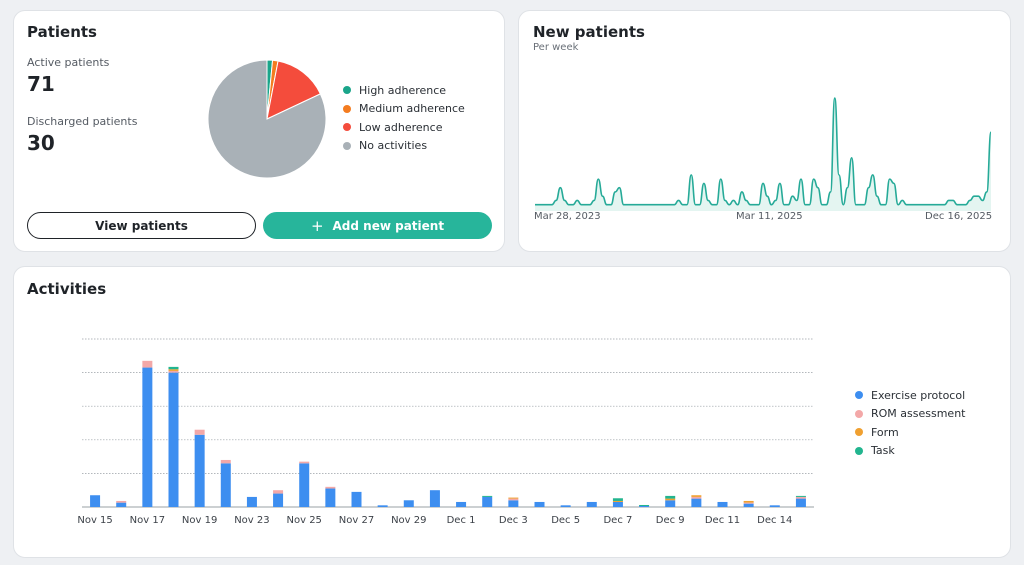  I want to click on x-tick-label: Dec 5, so click(565, 520).